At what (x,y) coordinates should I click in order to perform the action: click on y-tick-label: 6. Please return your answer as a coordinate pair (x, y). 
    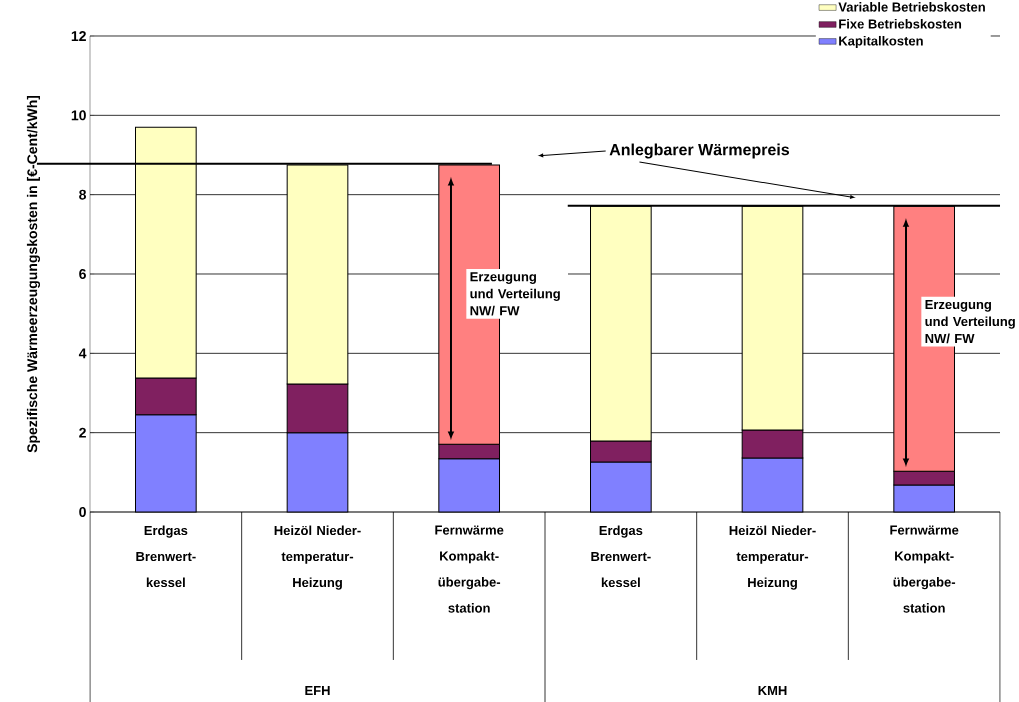
    Looking at the image, I should click on (82, 274).